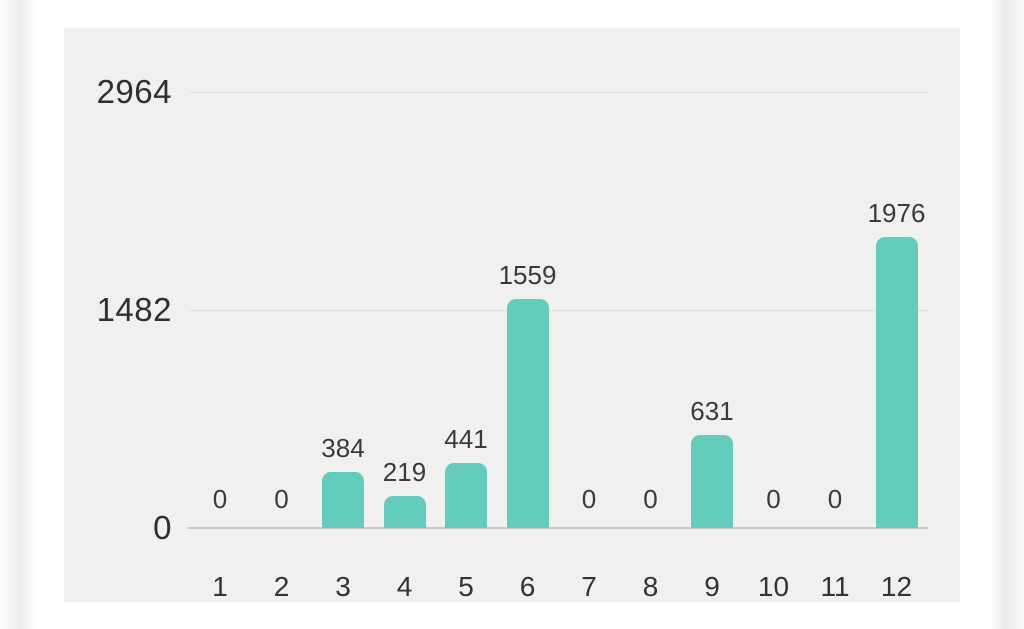  Describe the element at coordinates (558, 528) in the screenshot. I see `x-axis-line` at that location.